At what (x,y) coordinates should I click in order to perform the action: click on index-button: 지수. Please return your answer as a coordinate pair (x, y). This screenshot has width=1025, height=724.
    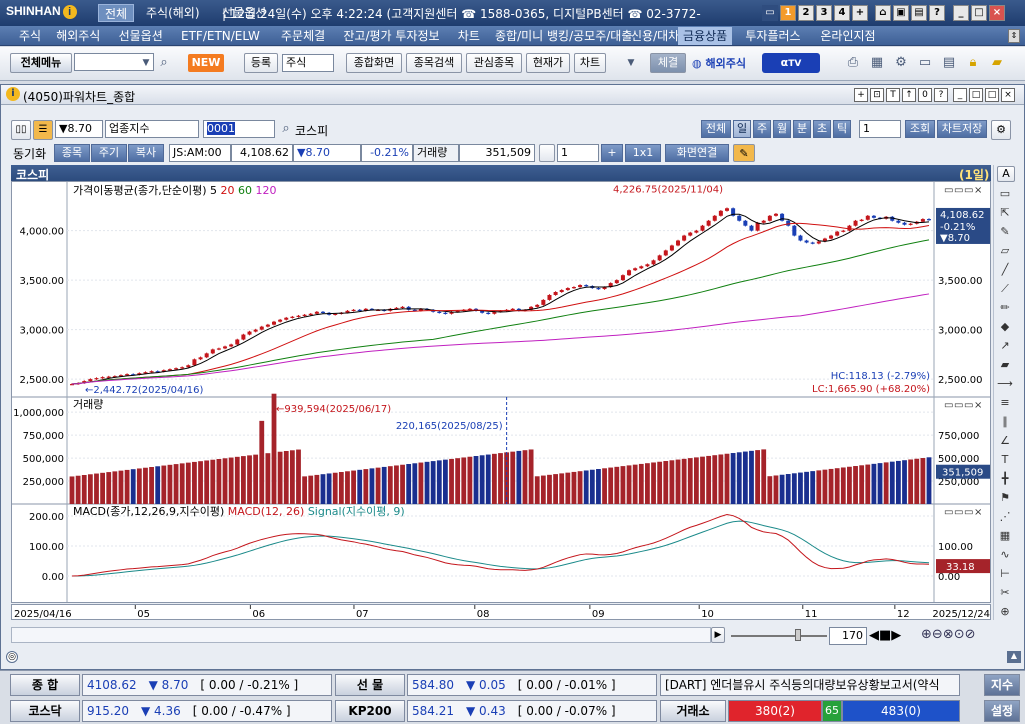
    Looking at the image, I should click on (1002, 685).